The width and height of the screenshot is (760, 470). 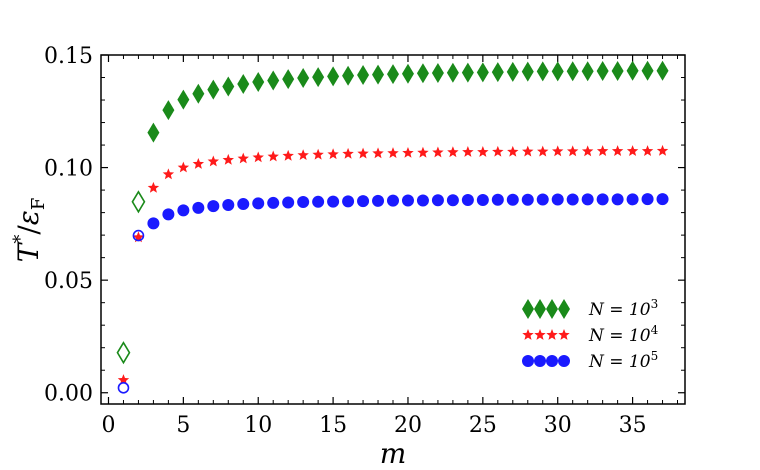 What do you see at coordinates (258, 425) in the screenshot?
I see `x-tick-label: 10` at bounding box center [258, 425].